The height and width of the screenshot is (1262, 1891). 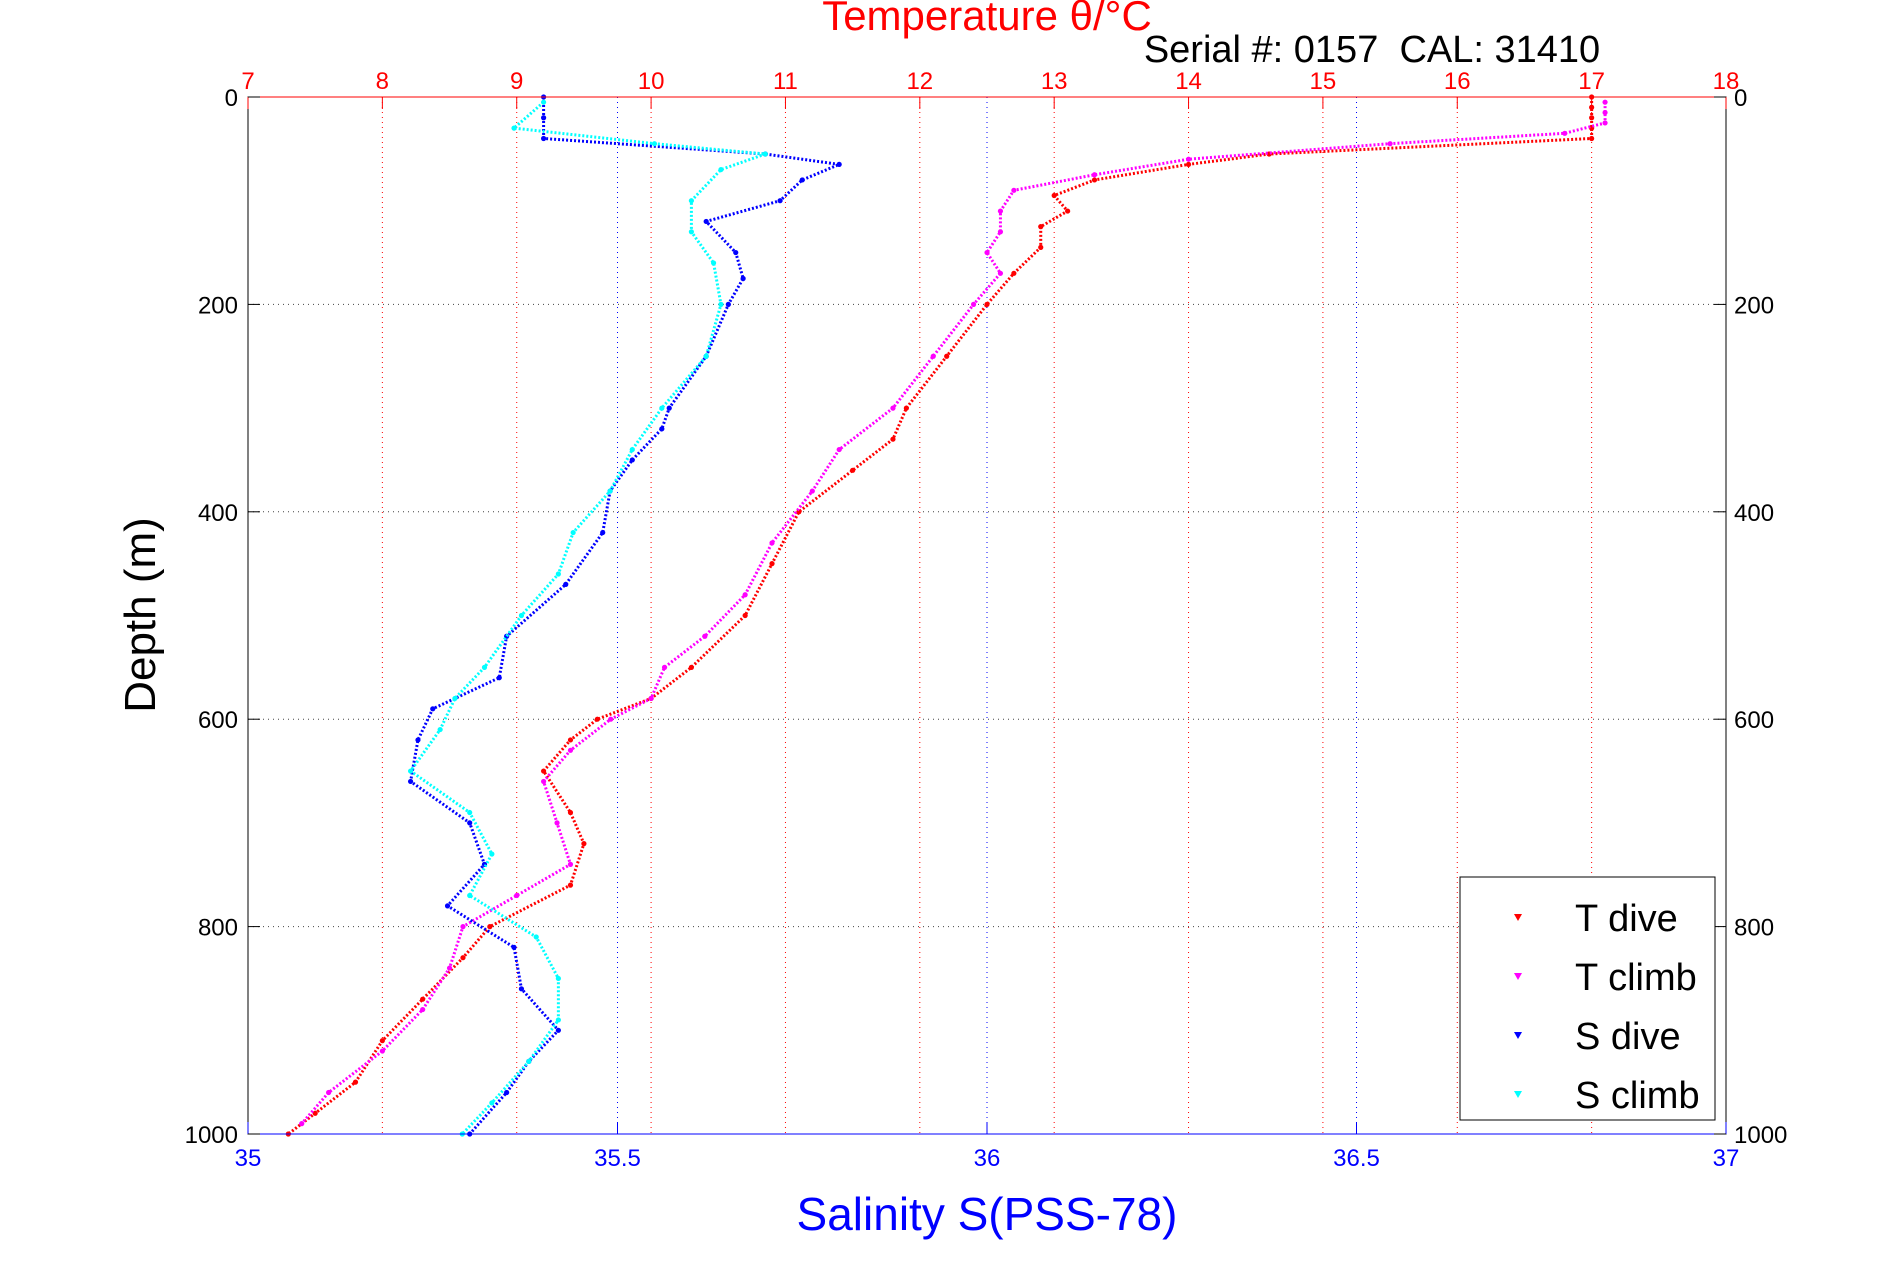 What do you see at coordinates (987, 1158) in the screenshot?
I see `salinity-tick-label: 36` at bounding box center [987, 1158].